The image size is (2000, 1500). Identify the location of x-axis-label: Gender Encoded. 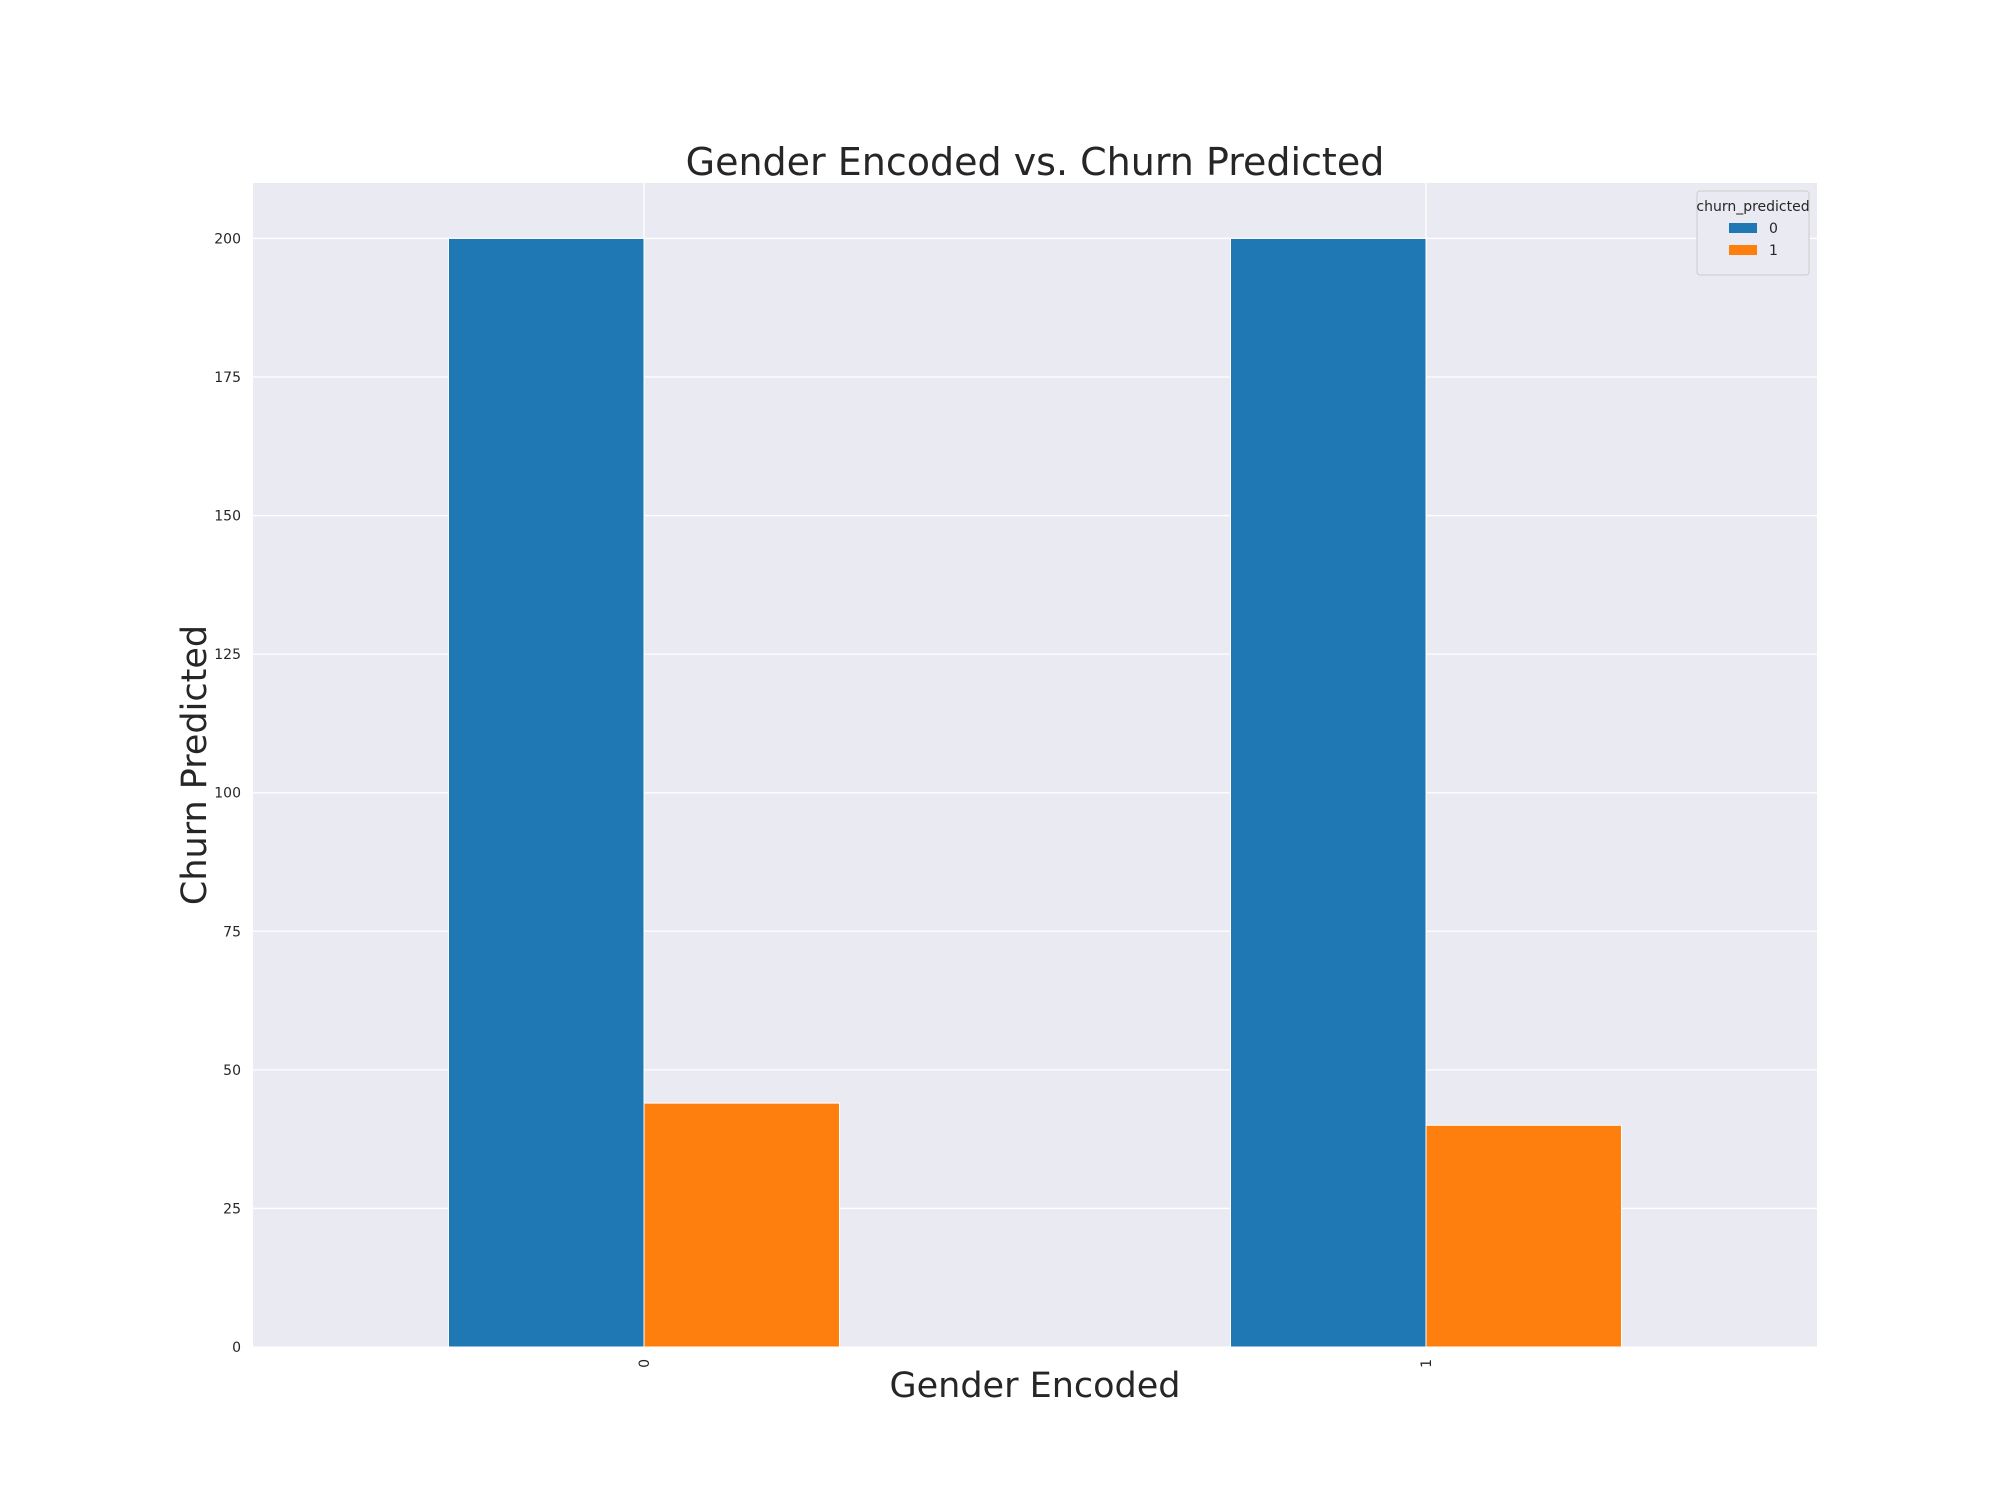
(1034, 1386).